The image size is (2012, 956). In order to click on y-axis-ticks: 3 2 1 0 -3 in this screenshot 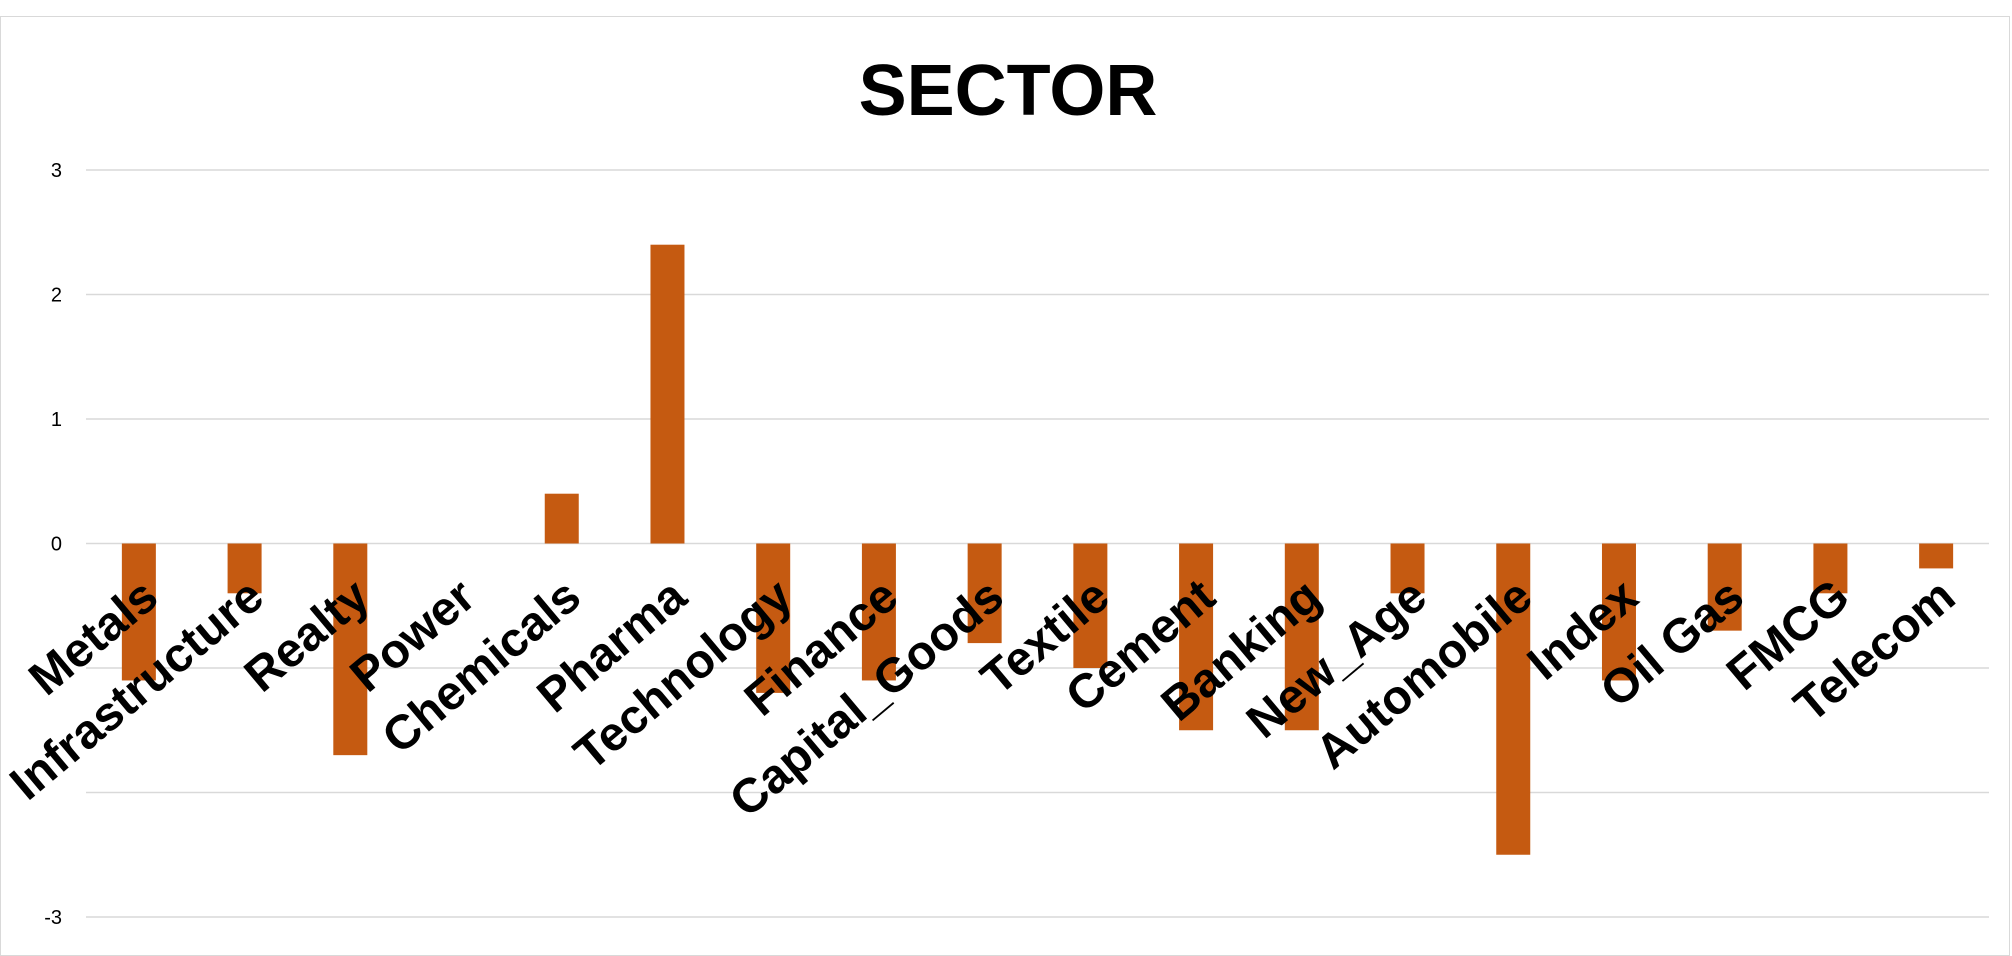, I will do `click(53, 544)`.